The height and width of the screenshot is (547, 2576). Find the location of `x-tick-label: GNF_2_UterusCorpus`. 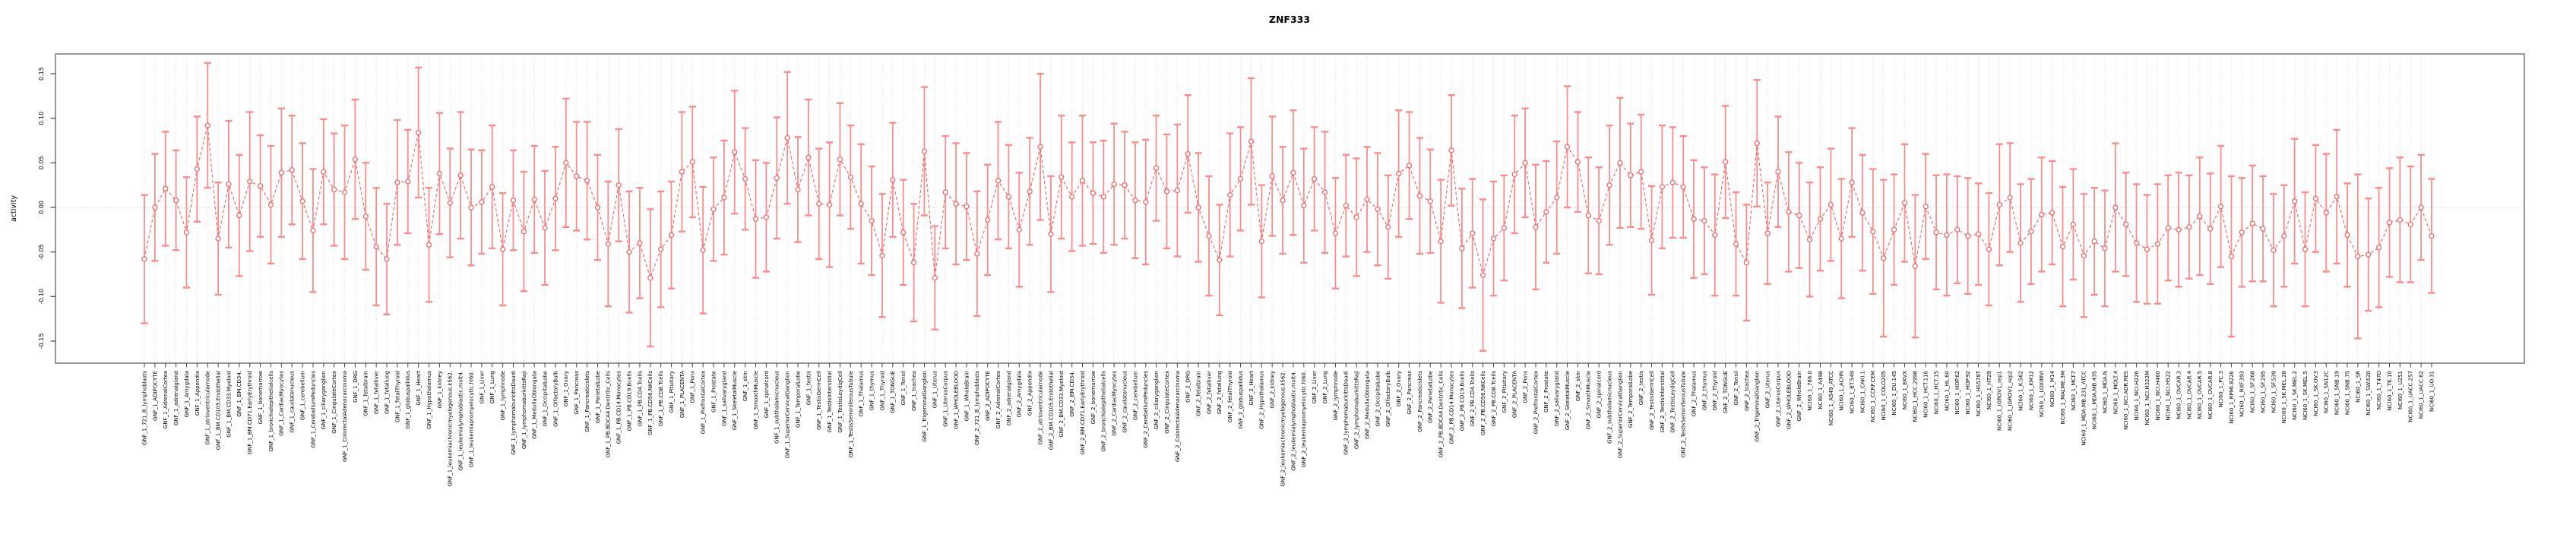

x-tick-label: GNF_2_UterusCorpus is located at coordinates (1778, 399).